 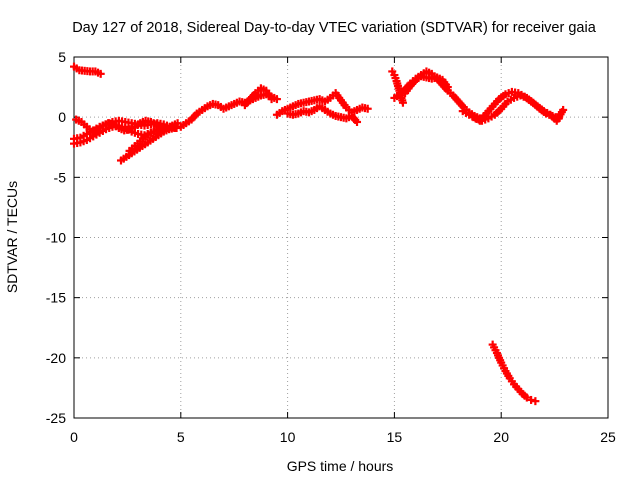 What do you see at coordinates (74, 437) in the screenshot?
I see `x-tick-label: 0` at bounding box center [74, 437].